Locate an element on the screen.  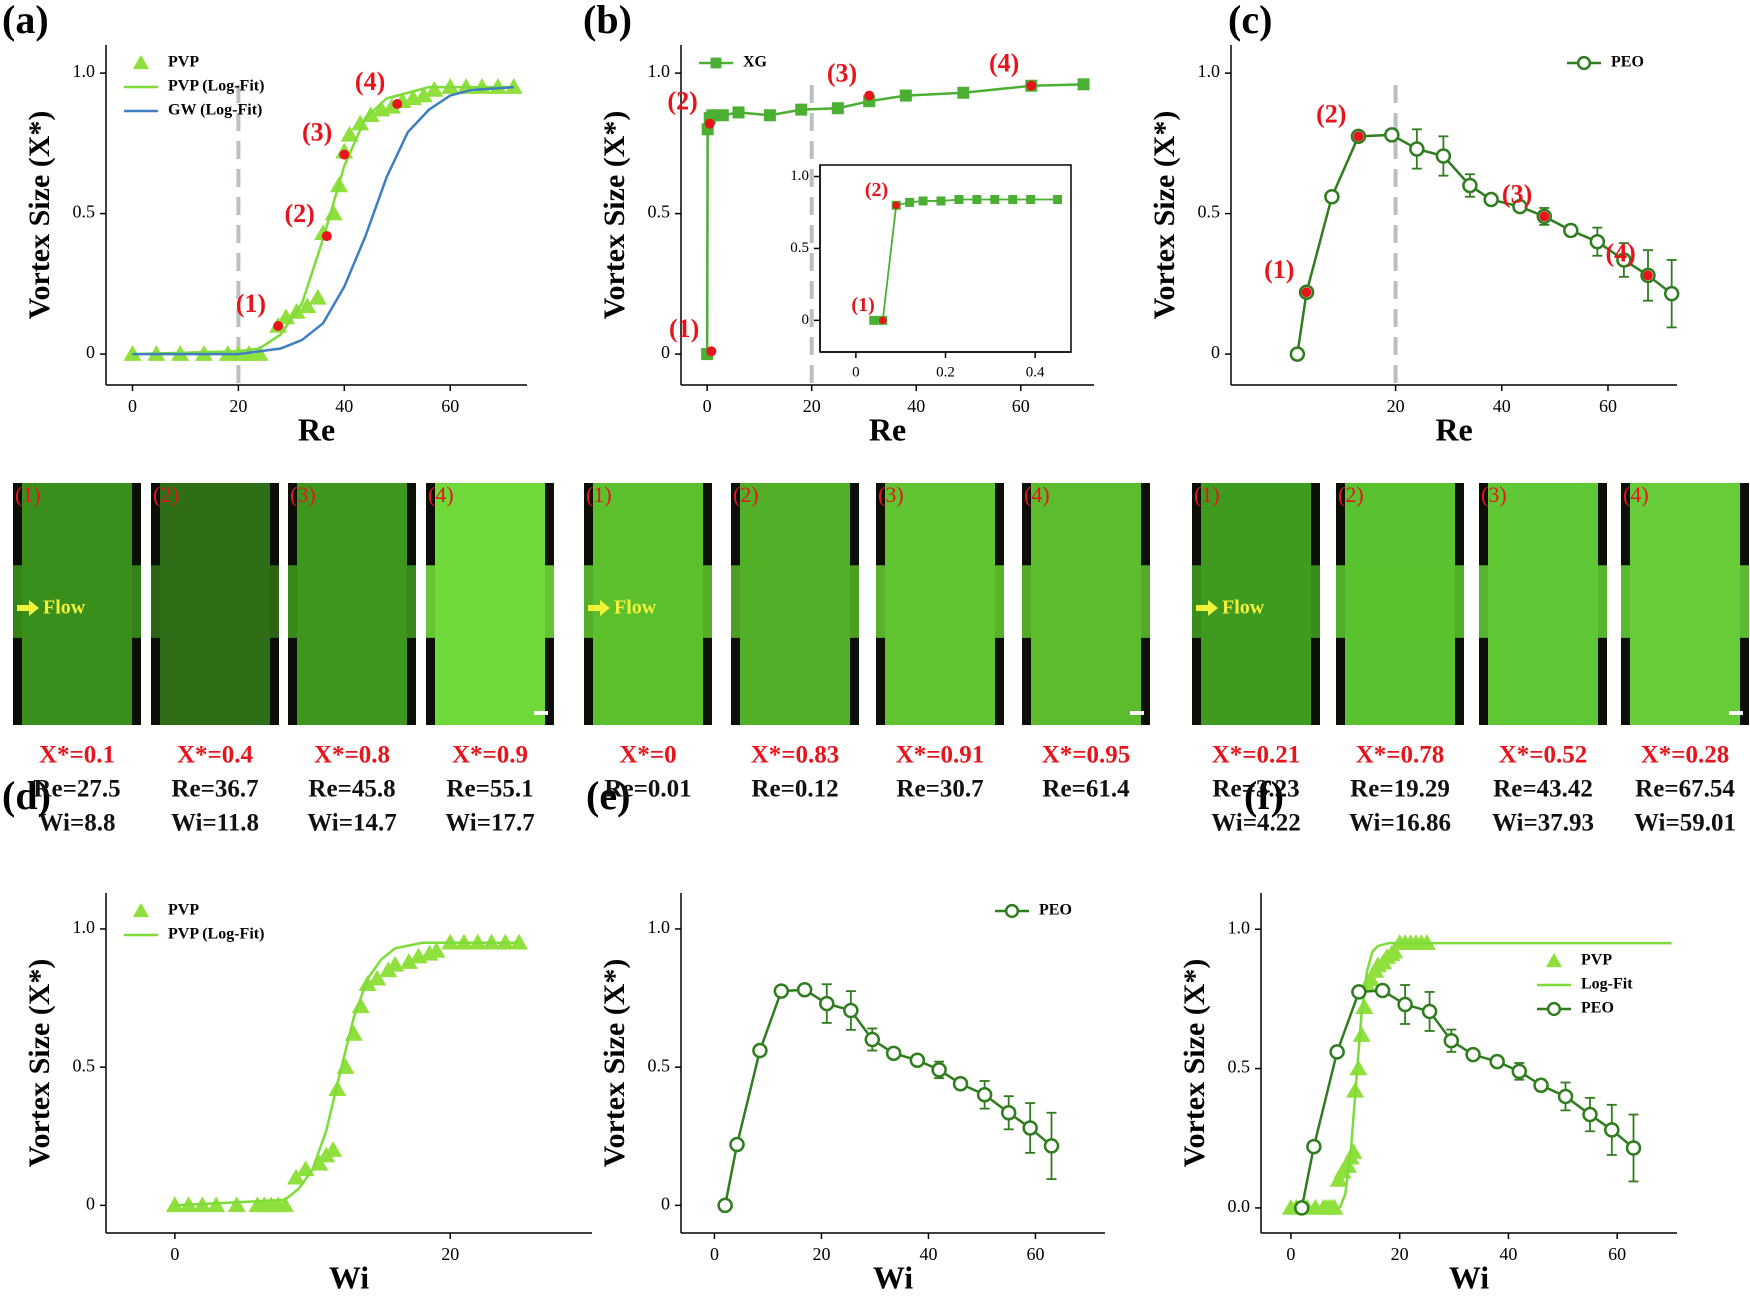
vortex-size-label: X*=0.8 is located at coordinates (352, 755).